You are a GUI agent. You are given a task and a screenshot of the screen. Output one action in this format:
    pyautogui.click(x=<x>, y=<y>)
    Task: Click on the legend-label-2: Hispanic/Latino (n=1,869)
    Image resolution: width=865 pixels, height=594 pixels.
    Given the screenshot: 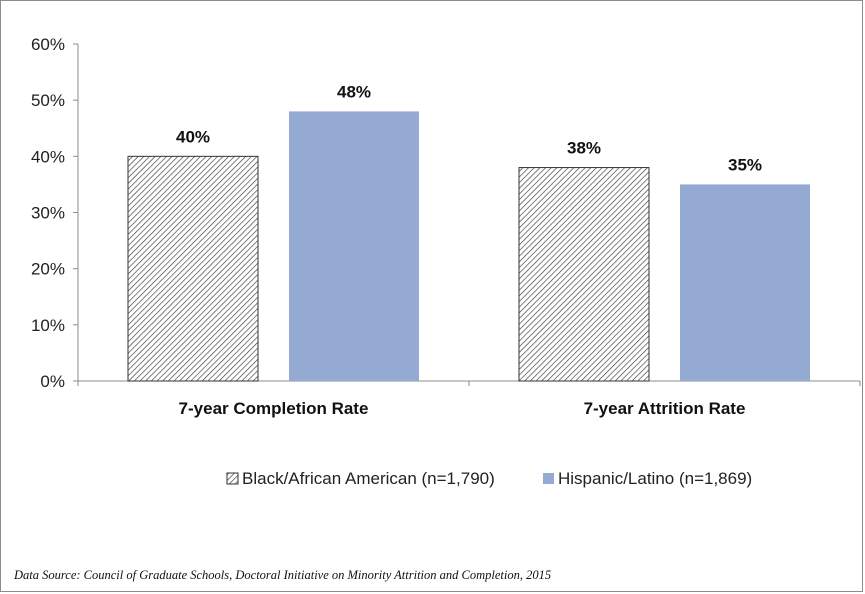 What is the action you would take?
    pyautogui.click(x=655, y=478)
    